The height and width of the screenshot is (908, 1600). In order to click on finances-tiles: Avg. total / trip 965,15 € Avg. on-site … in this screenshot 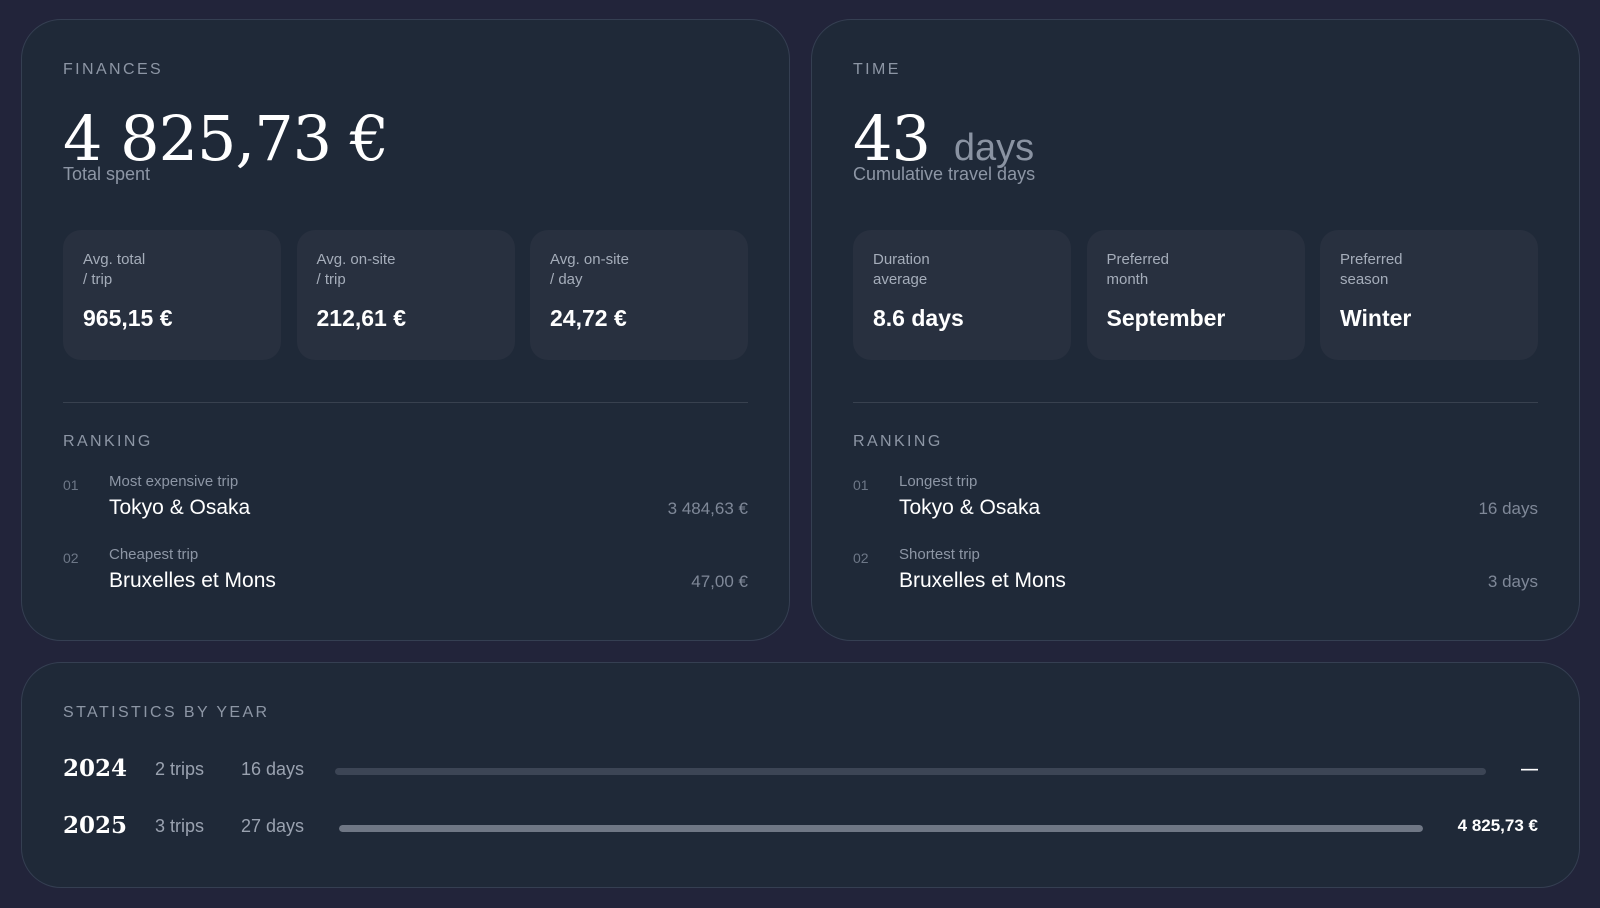, I will do `click(405, 295)`.